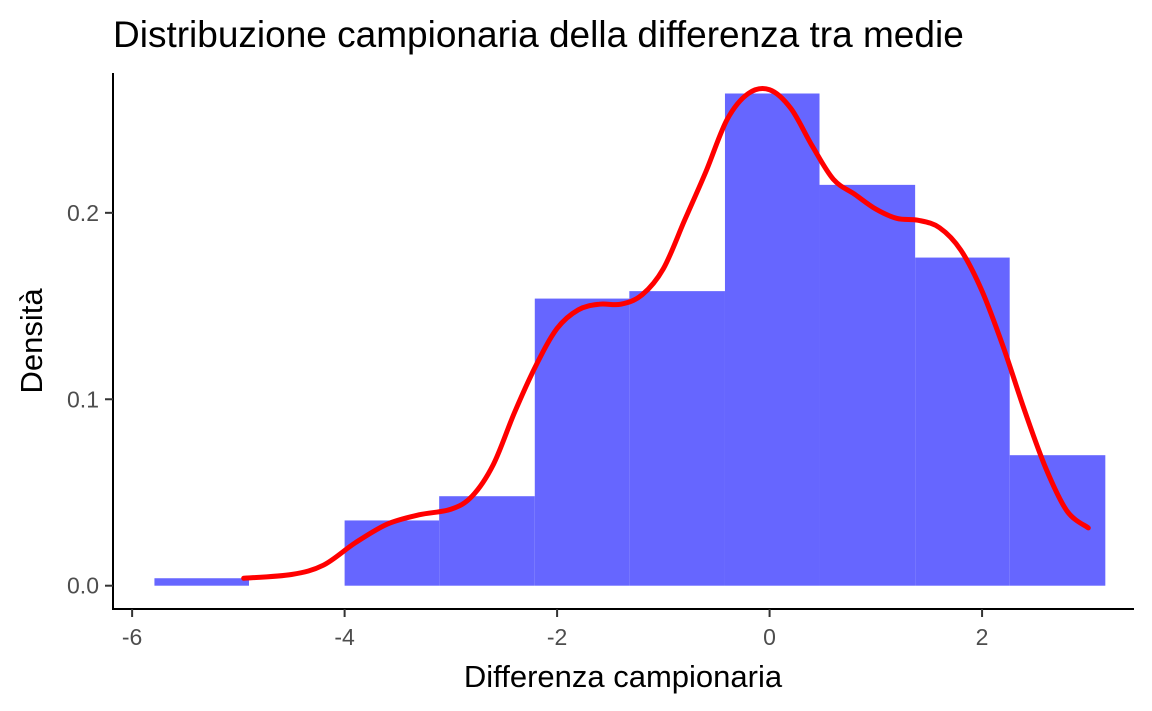  What do you see at coordinates (83, 213) in the screenshot?
I see `y-tick-label: 0.2` at bounding box center [83, 213].